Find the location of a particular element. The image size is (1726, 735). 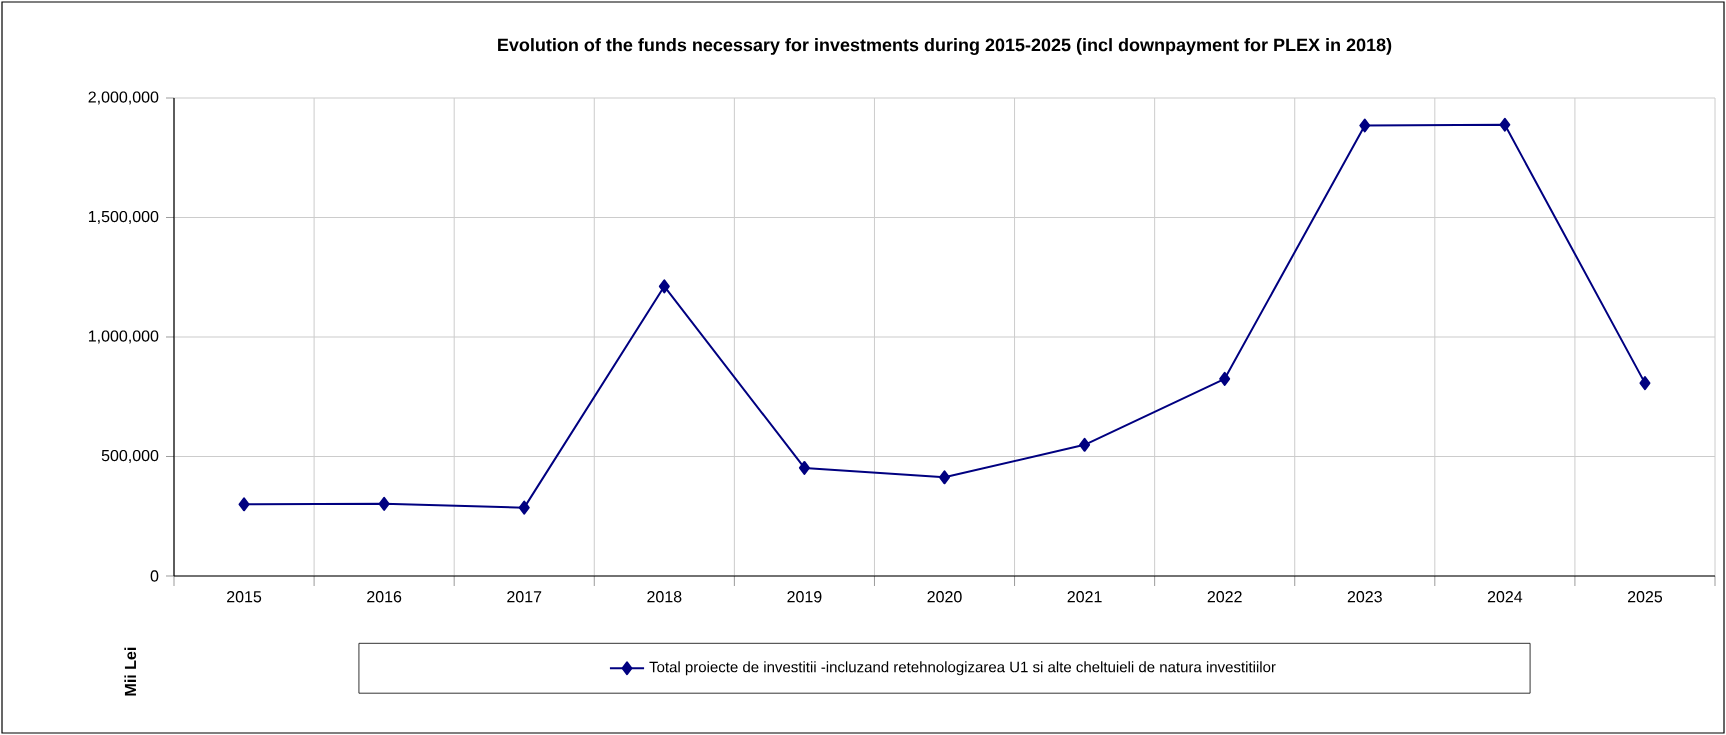

y-axis-title: Mii Lei is located at coordinates (130, 671).